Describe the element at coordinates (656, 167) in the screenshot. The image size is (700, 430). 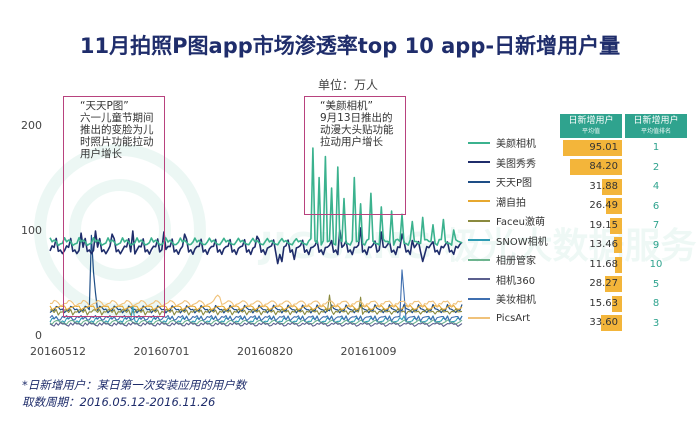
I see `rank-label: 2` at that location.